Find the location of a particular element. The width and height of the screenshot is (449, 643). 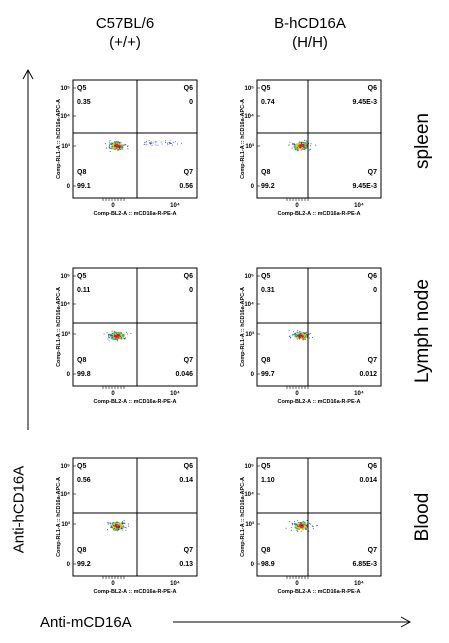

x-tick-label: 10⁴ is located at coordinates (359, 584).